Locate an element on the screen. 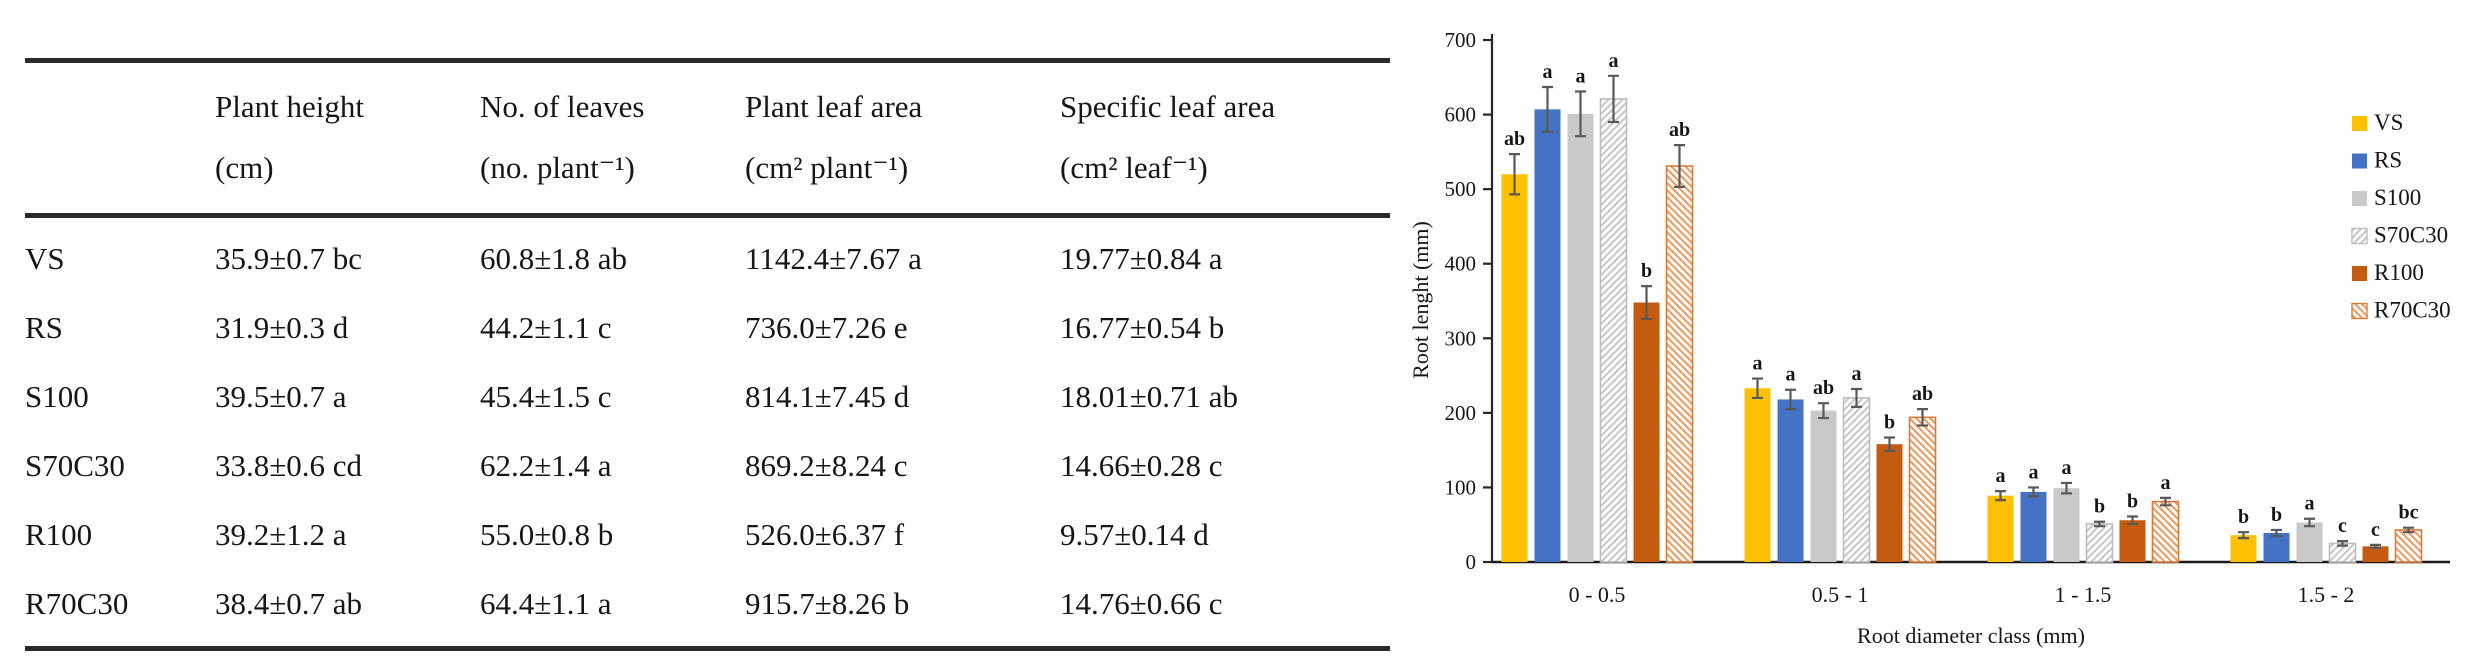  table-cell: 38.4±0.7 ab is located at coordinates (289, 603).